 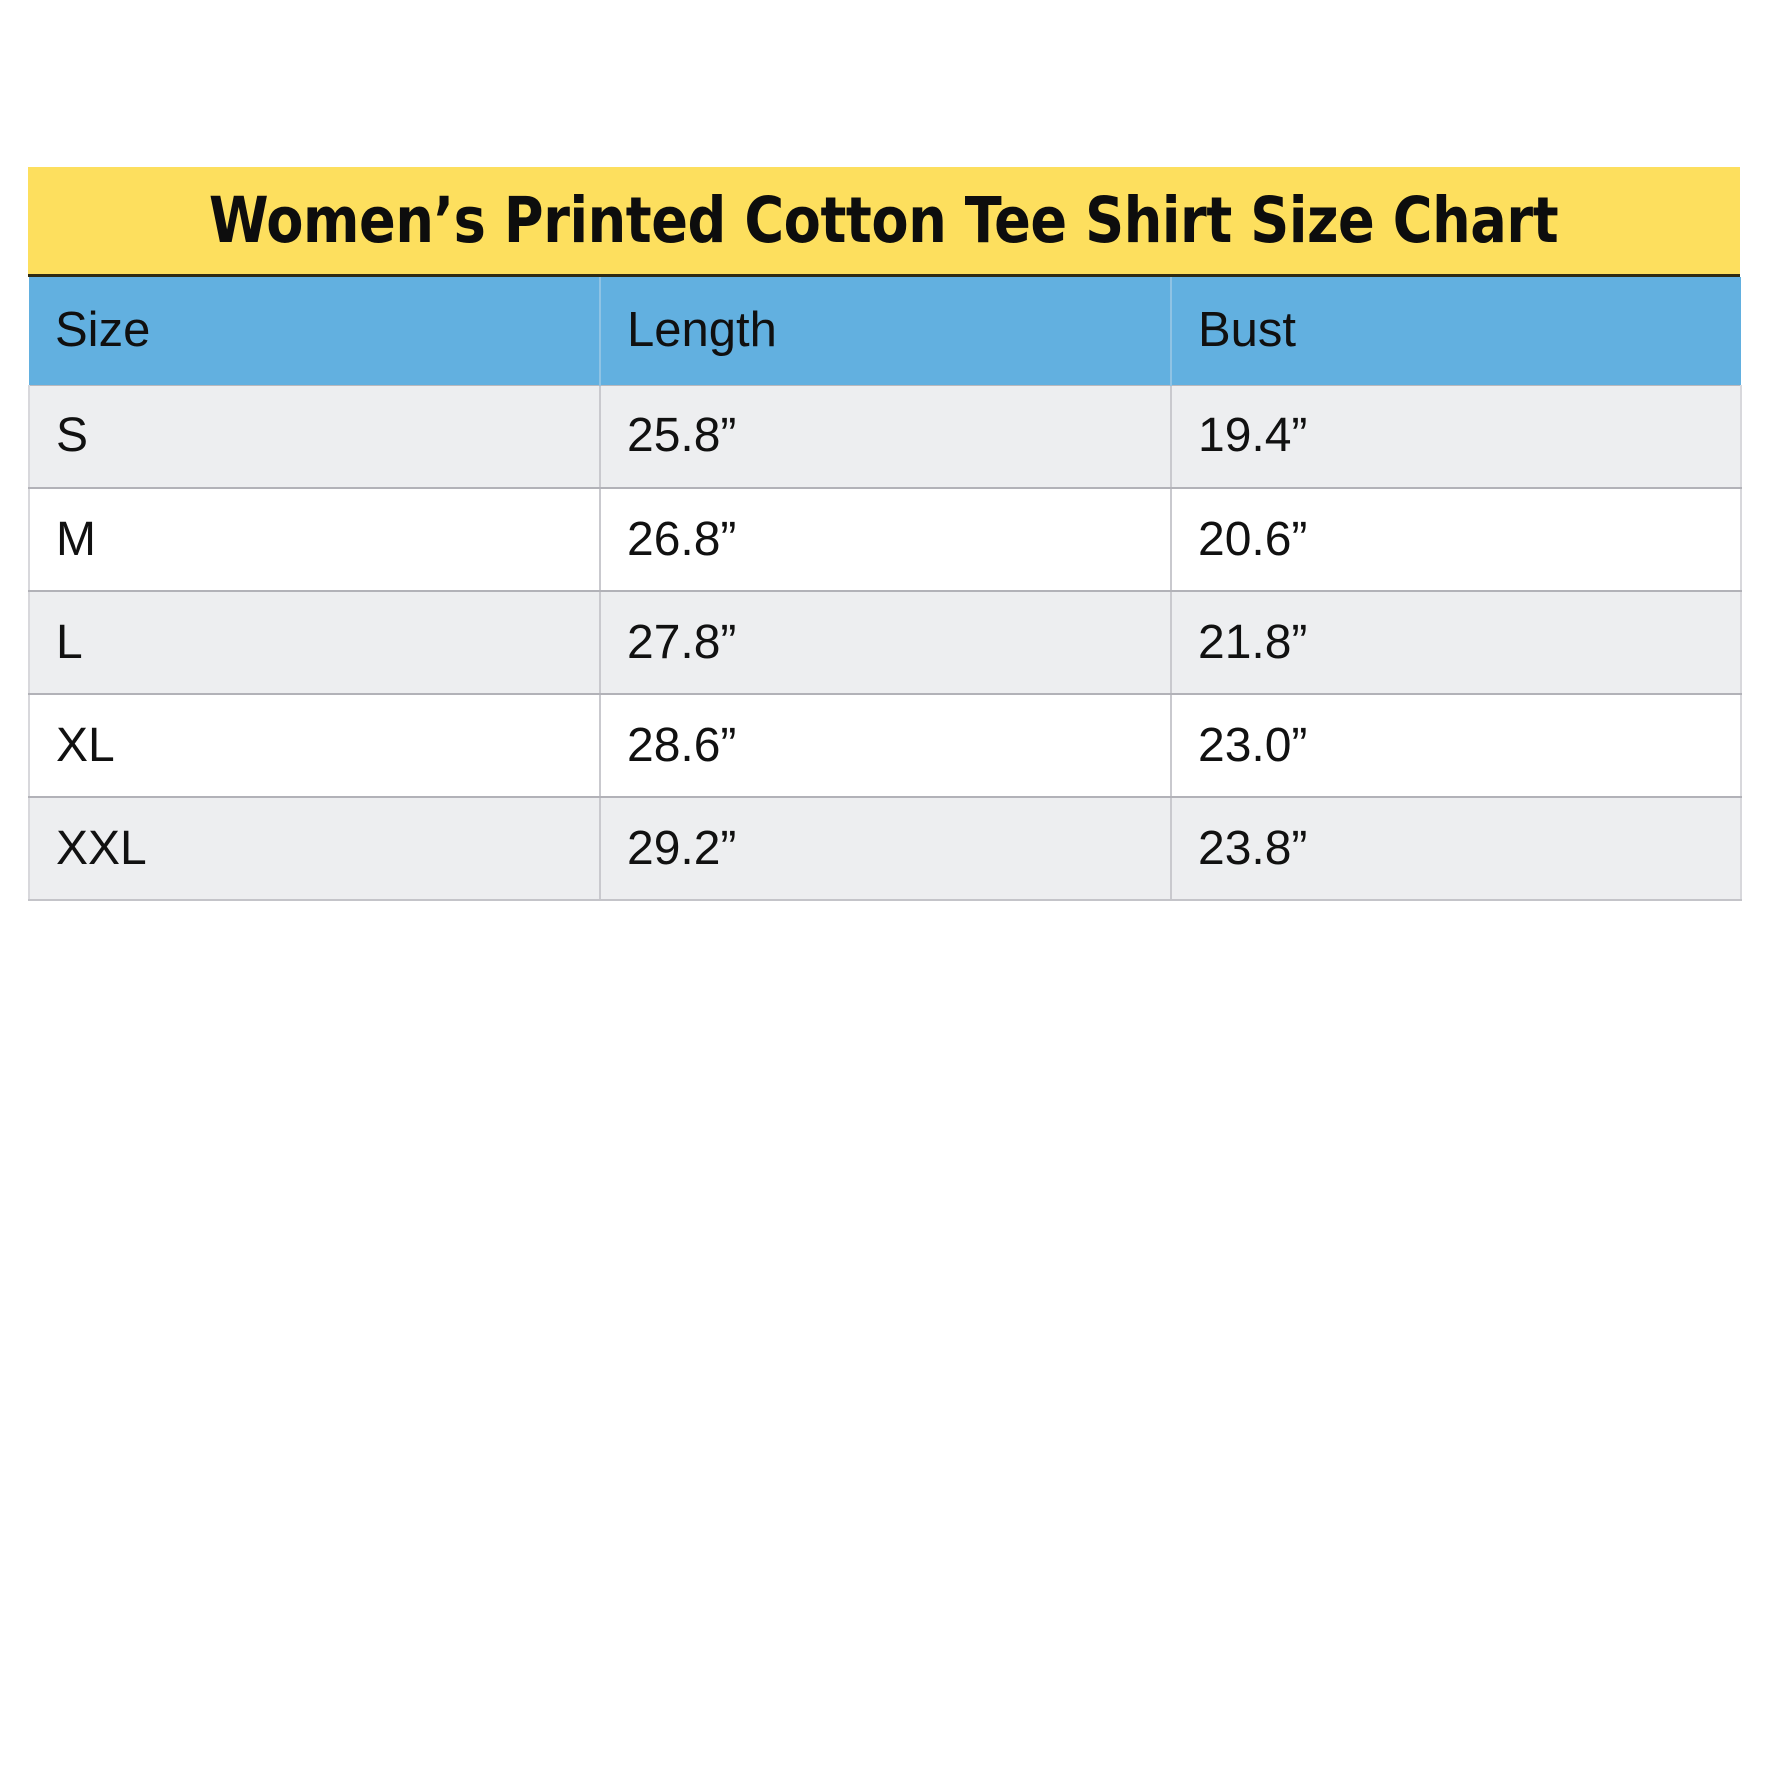 I want to click on table-row: XXL 29.2” 23.8”, so click(x=885, y=849).